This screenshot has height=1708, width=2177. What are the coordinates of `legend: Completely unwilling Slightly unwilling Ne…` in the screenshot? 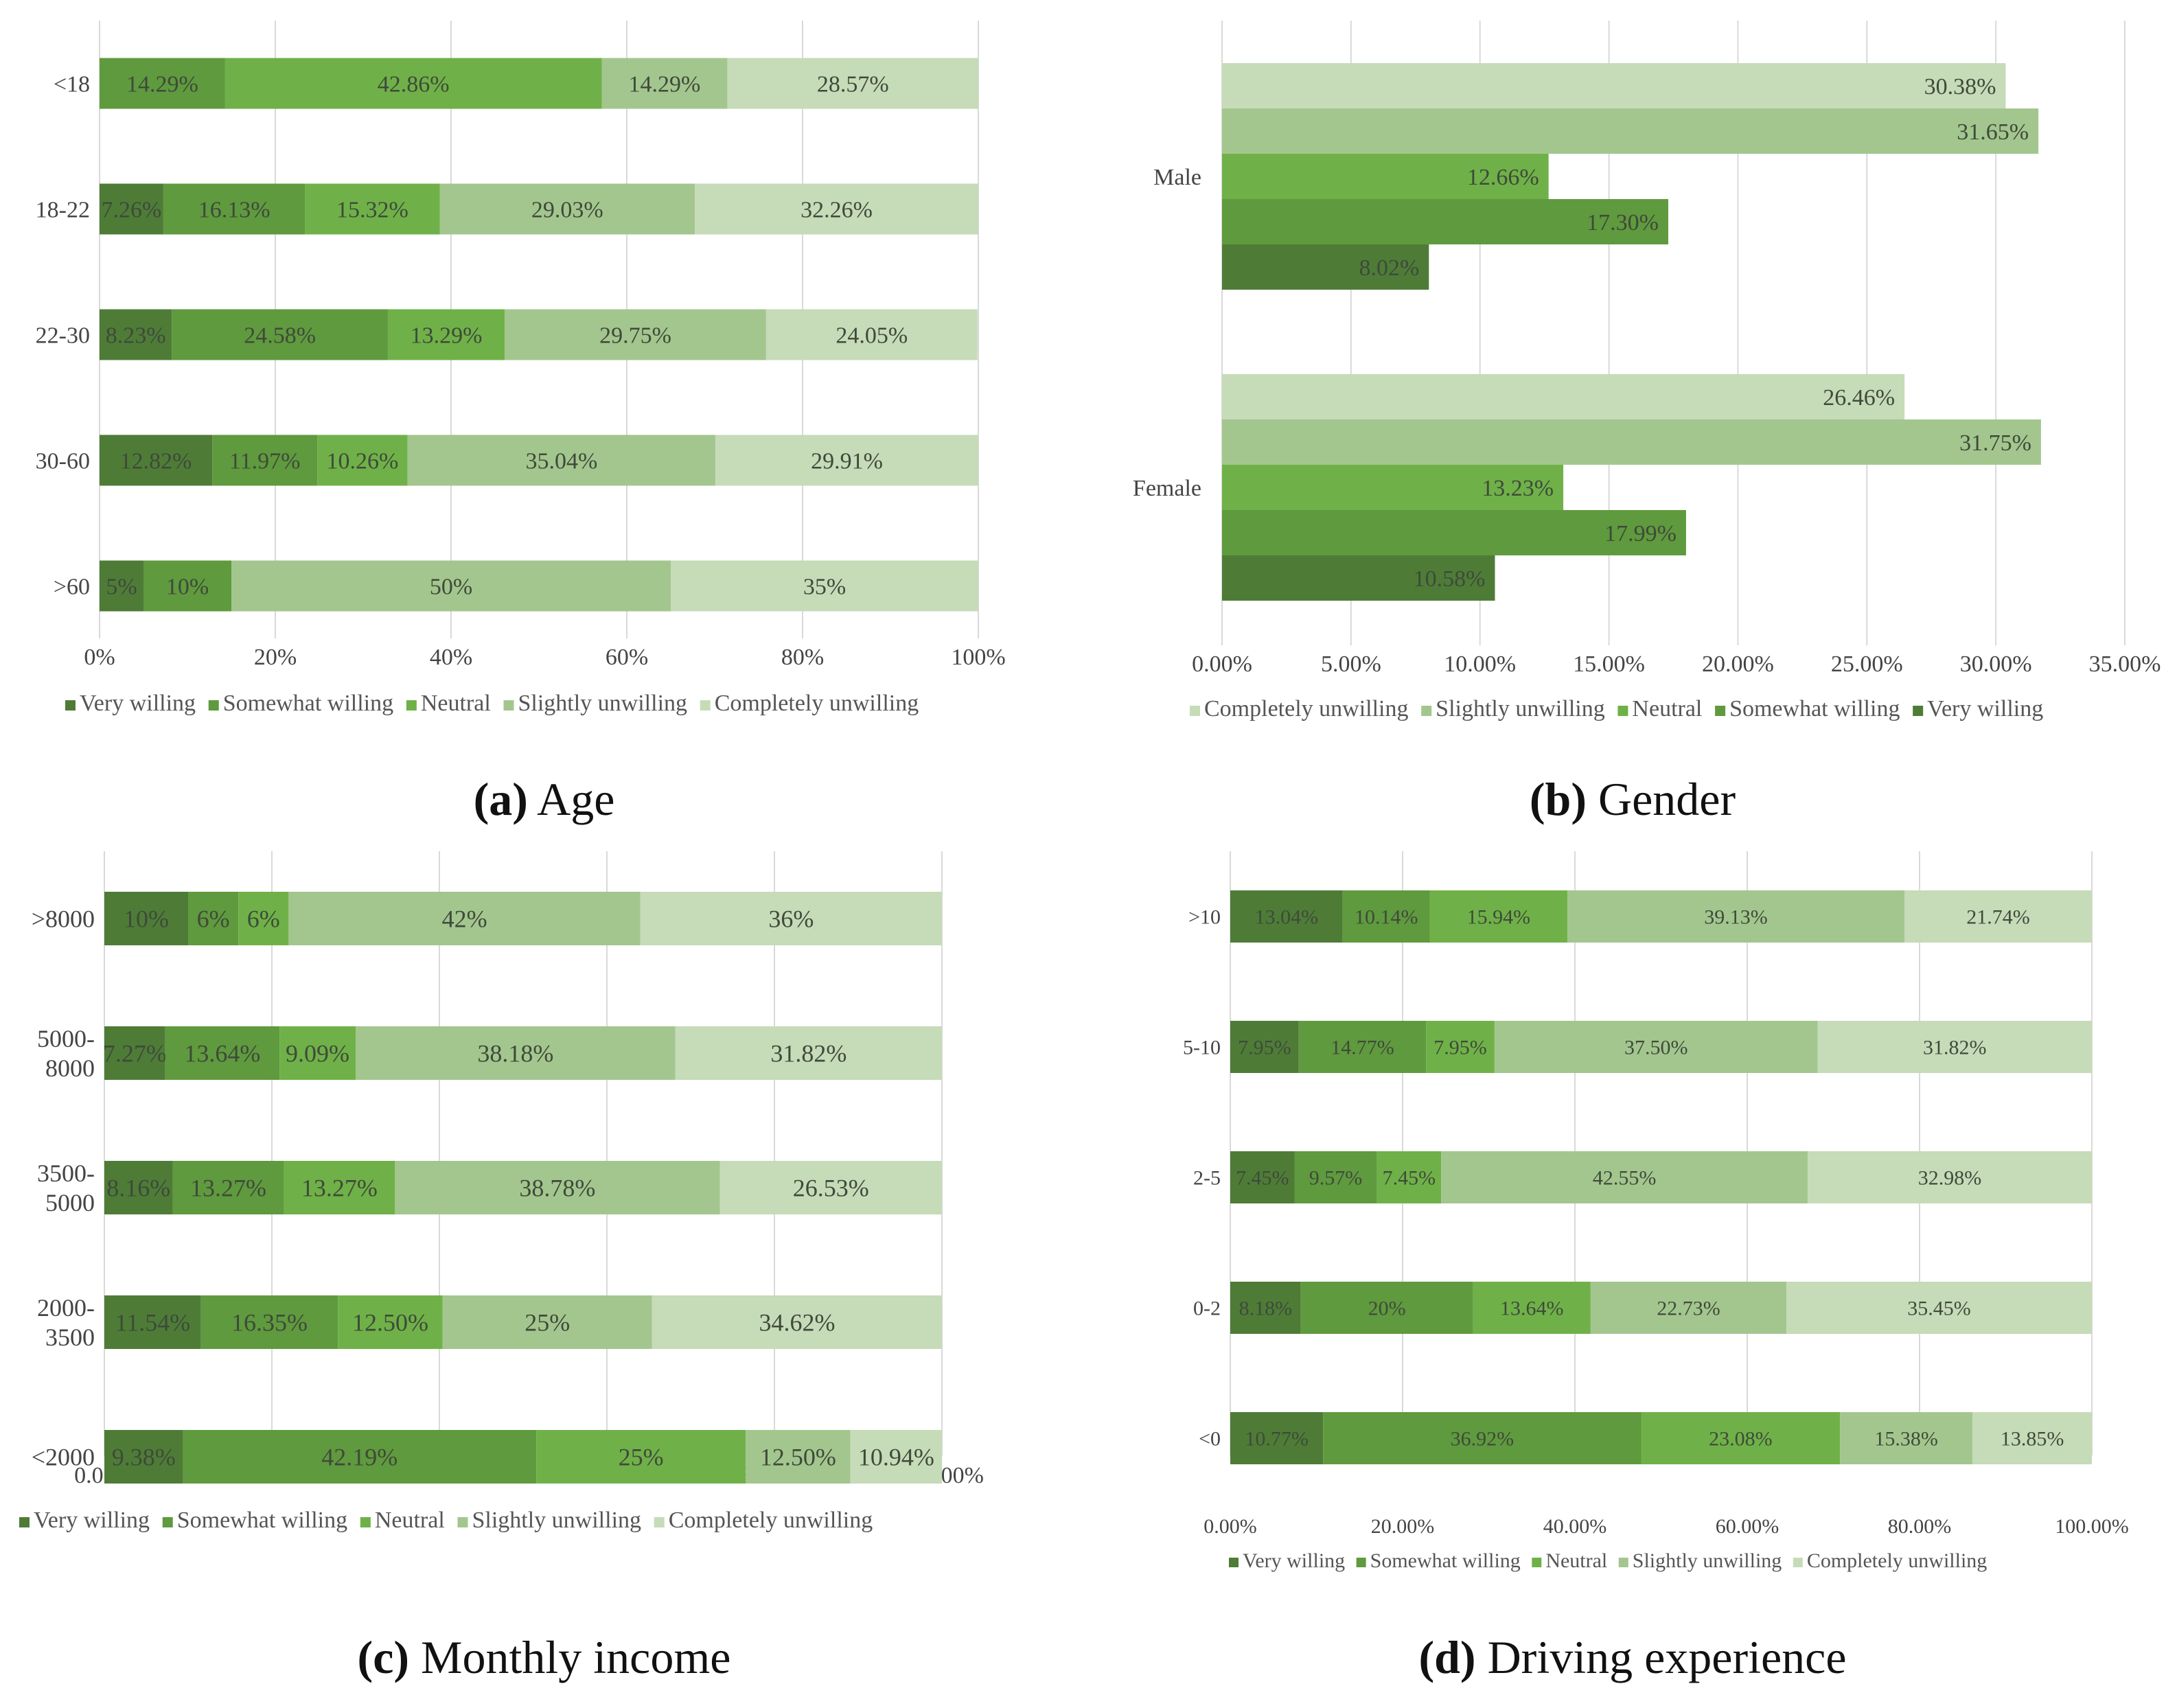 It's located at (1616, 709).